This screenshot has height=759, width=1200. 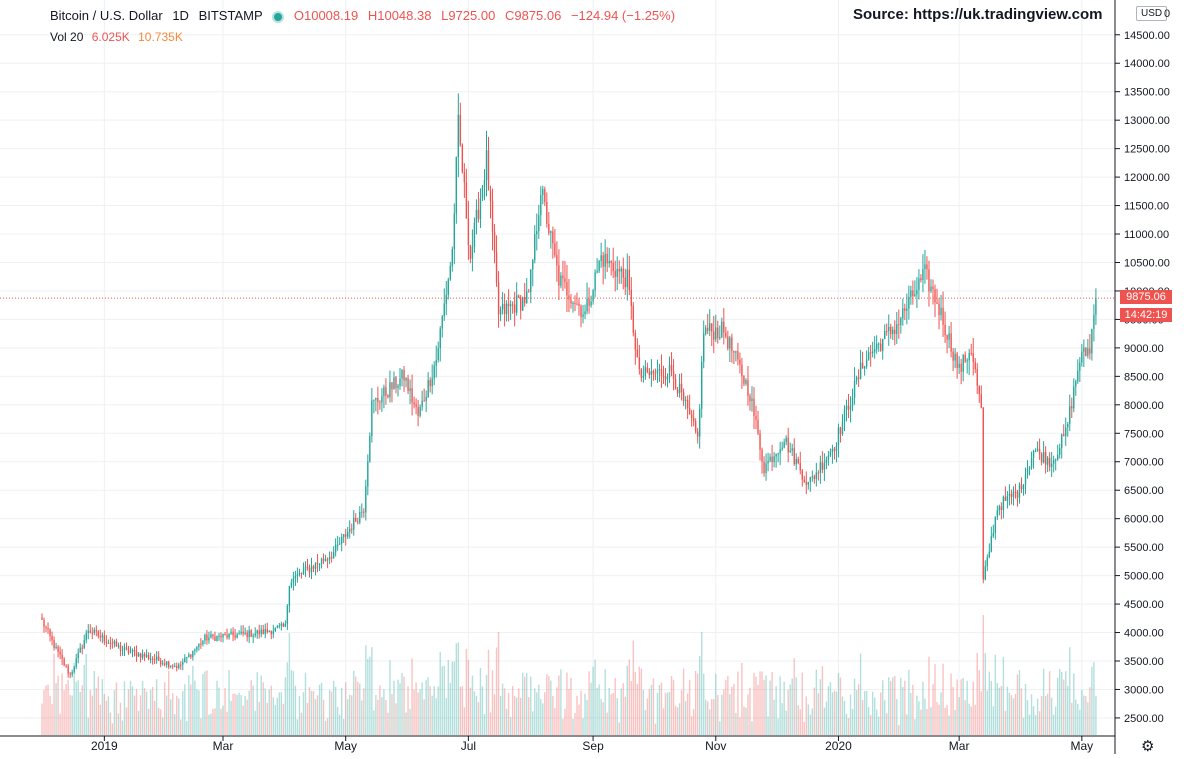 What do you see at coordinates (1152, 13) in the screenshot?
I see `currency-button: USD` at bounding box center [1152, 13].